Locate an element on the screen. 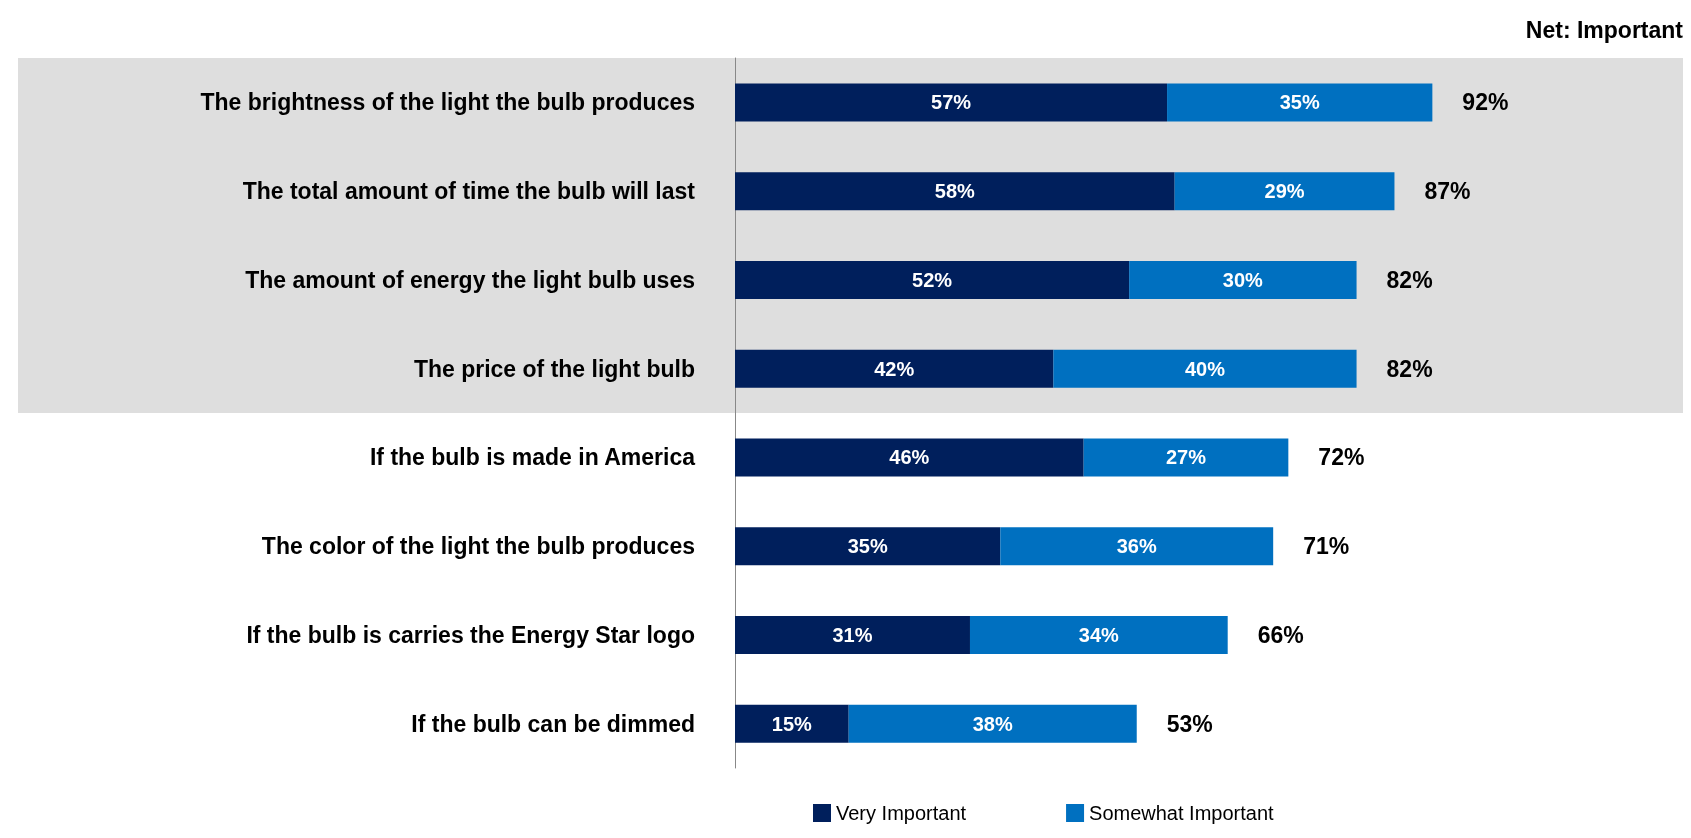 Image resolution: width=1691 pixels, height=838 pixels. legend-label: Very Important is located at coordinates (901, 813).